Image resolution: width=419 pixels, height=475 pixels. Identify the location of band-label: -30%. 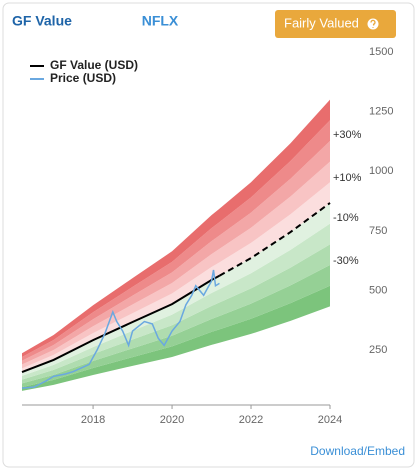
(346, 261).